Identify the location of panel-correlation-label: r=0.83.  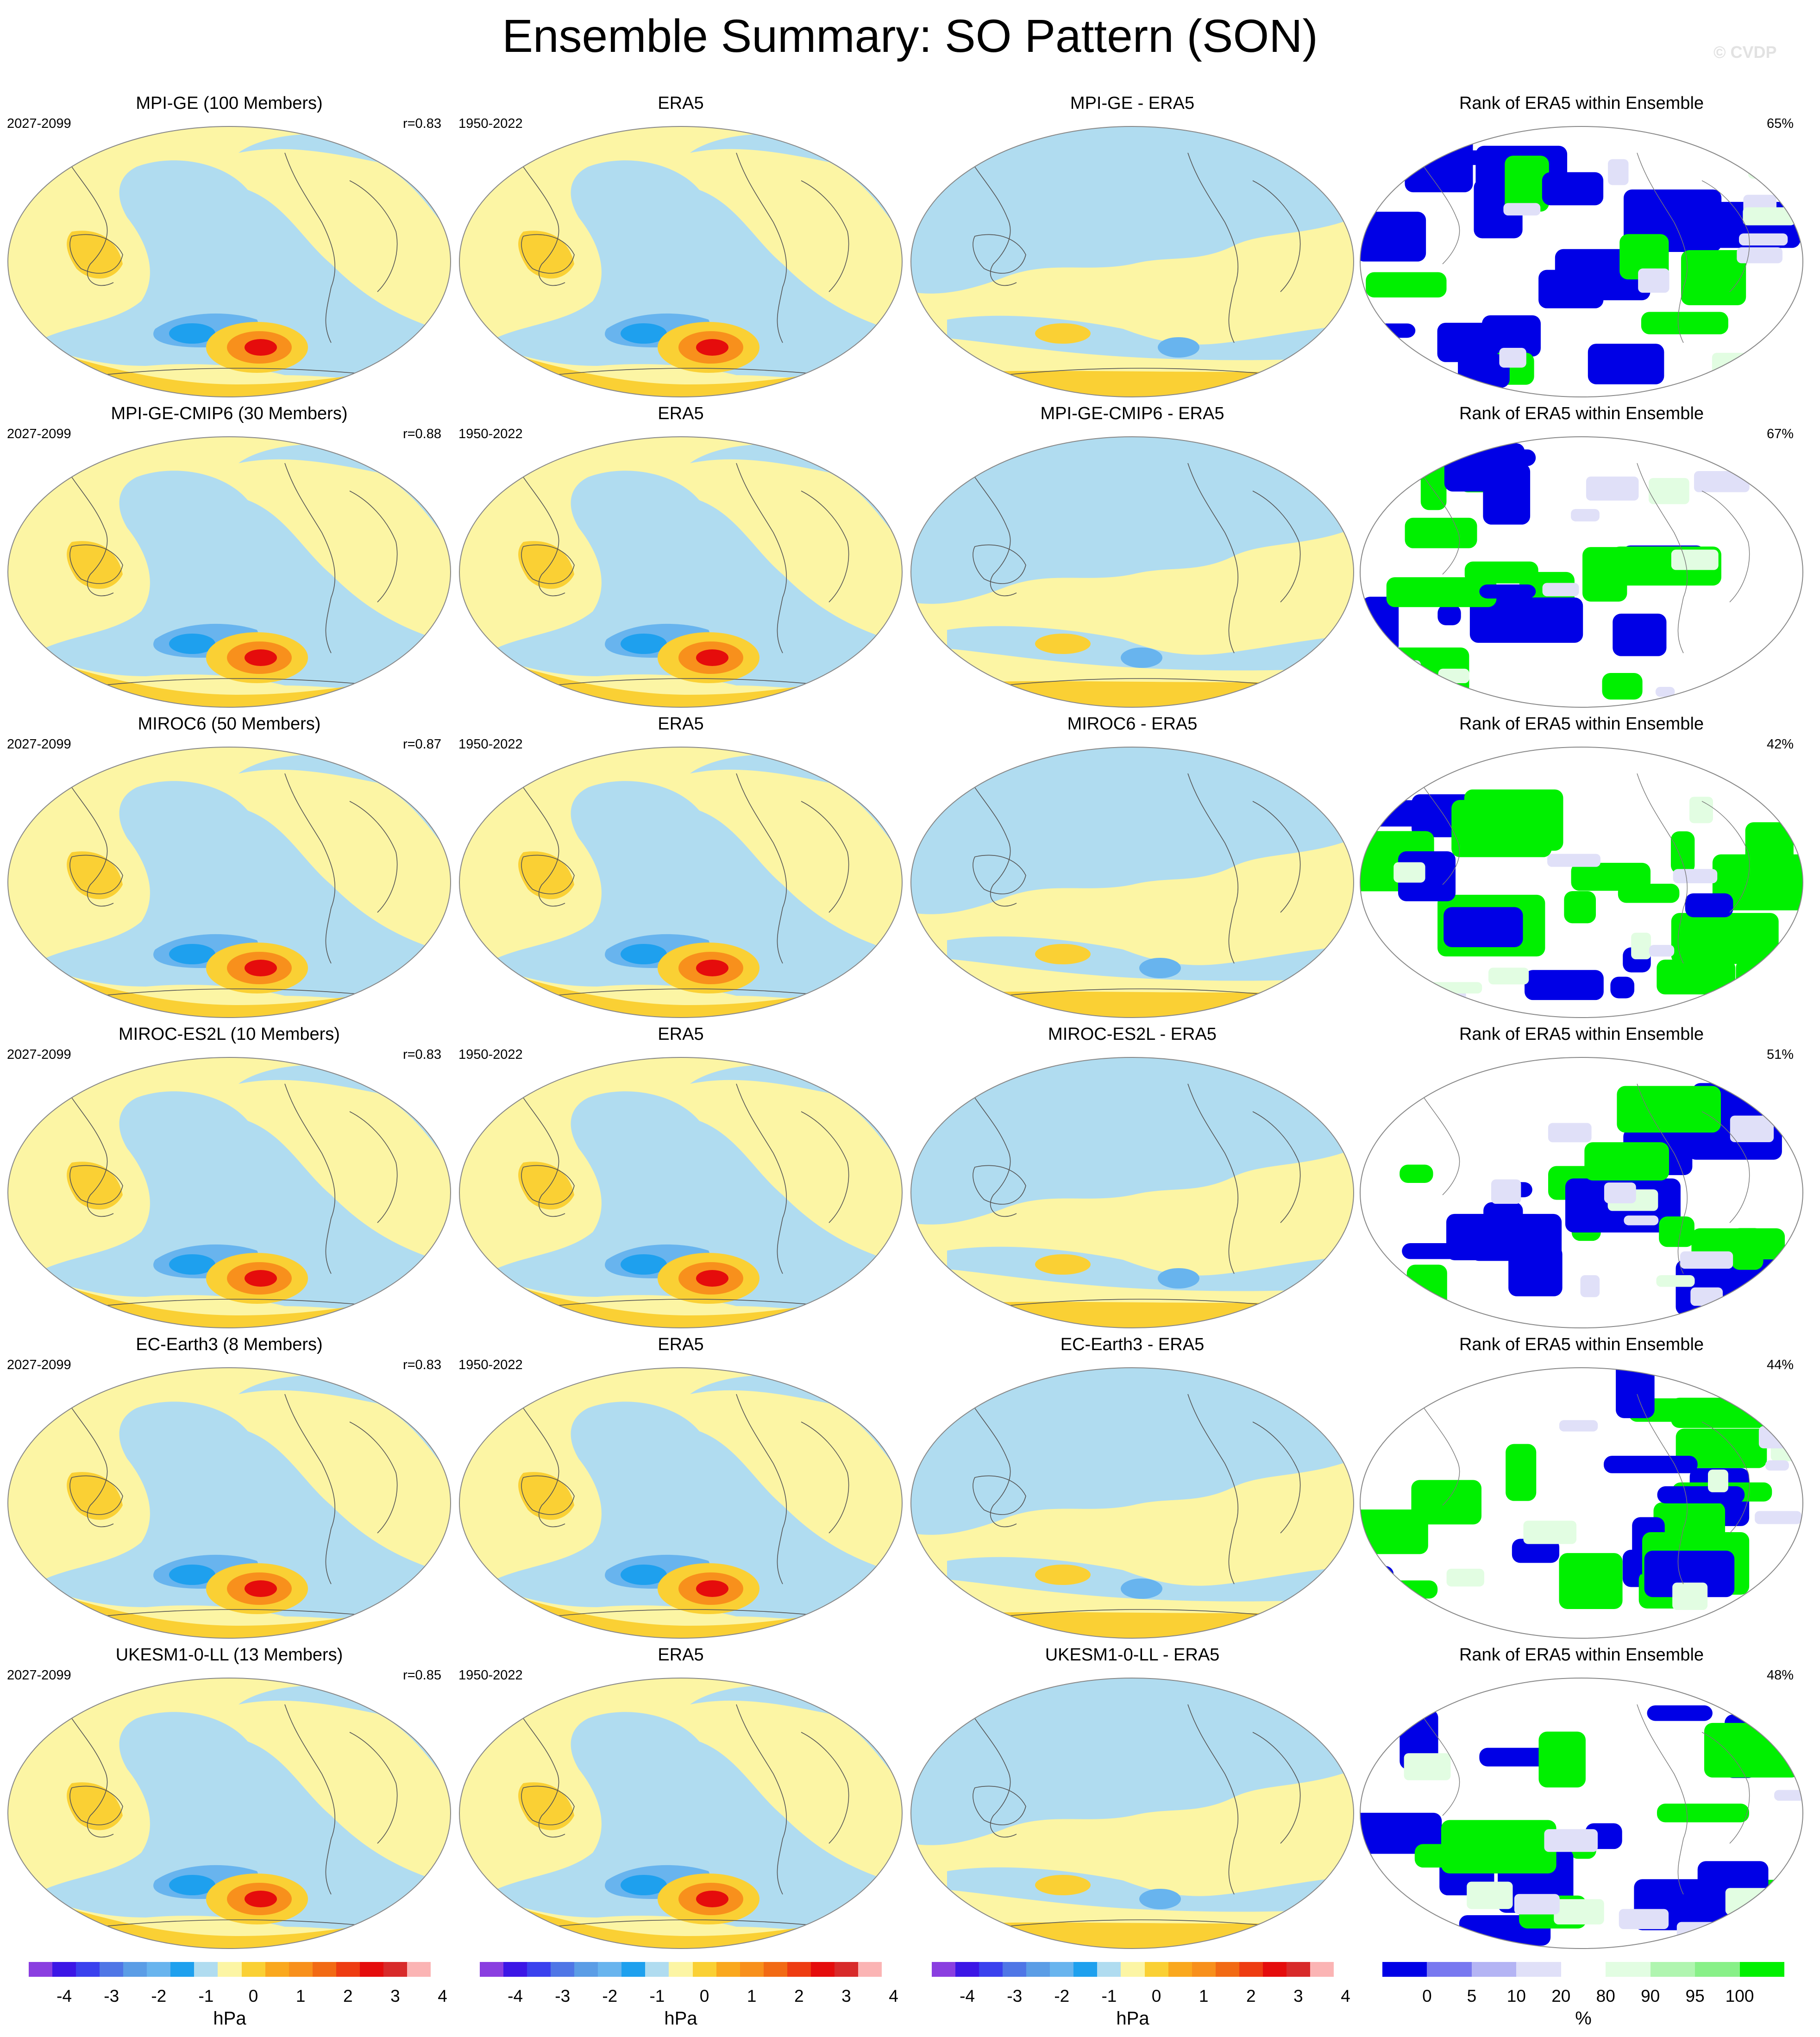
(421, 123).